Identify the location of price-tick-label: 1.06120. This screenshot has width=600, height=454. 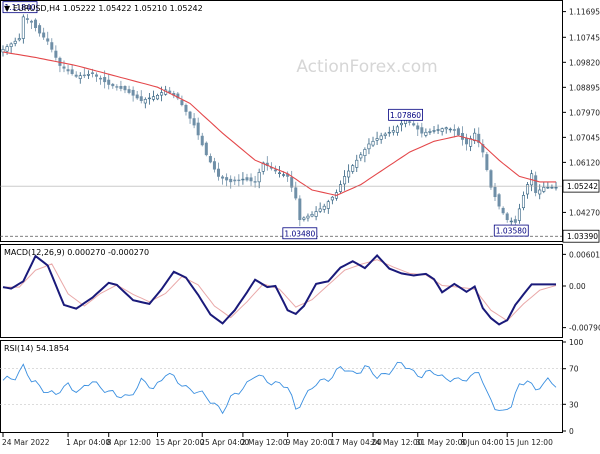
(584, 162).